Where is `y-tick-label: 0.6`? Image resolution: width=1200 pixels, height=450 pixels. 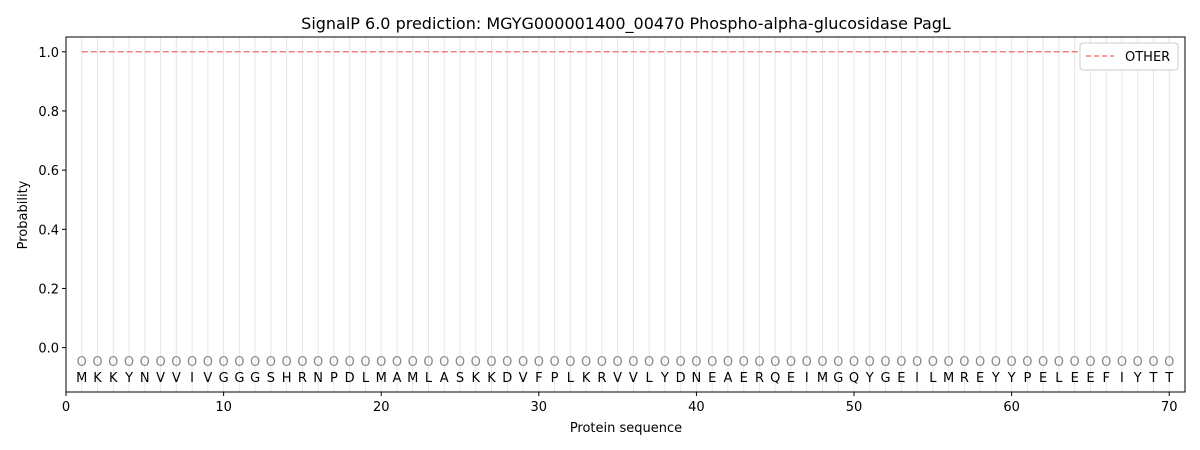 y-tick-label: 0.6 is located at coordinates (48, 171).